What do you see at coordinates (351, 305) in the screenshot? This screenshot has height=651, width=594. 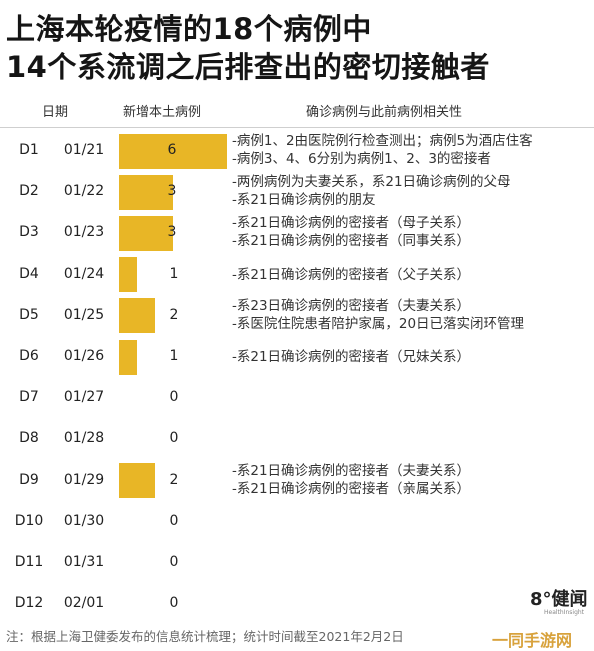 I see `relation-text: -系23日确诊病例的密接者（夫妻关系）` at bounding box center [351, 305].